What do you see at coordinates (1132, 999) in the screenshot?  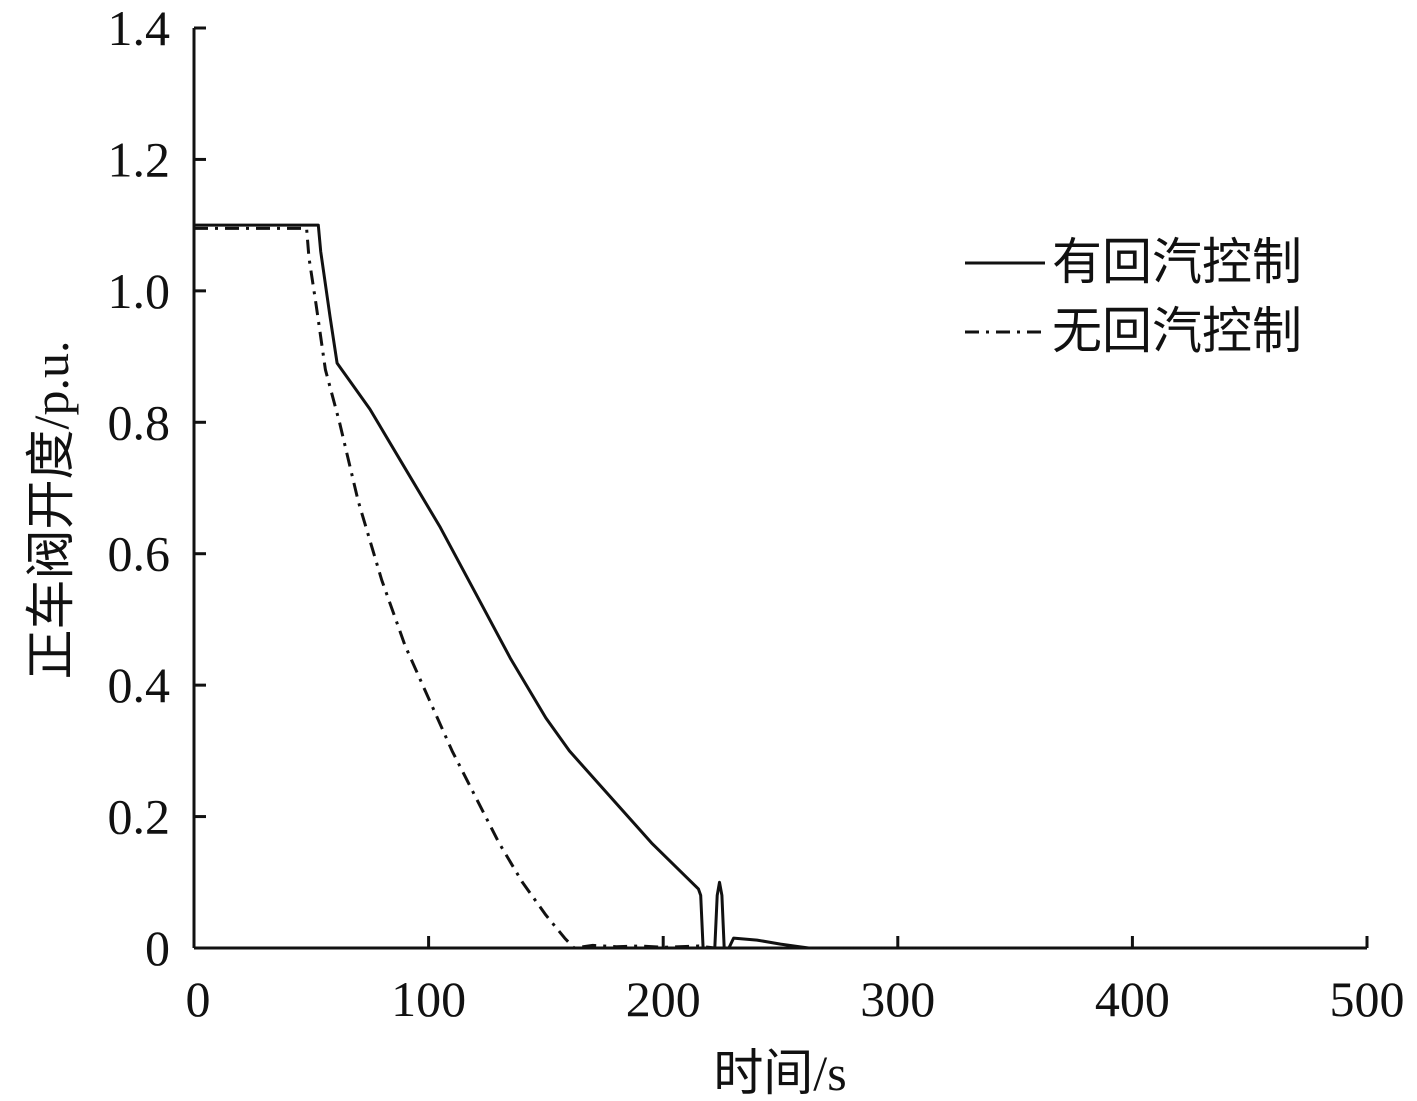 I see `x-tick-label: 400` at bounding box center [1132, 999].